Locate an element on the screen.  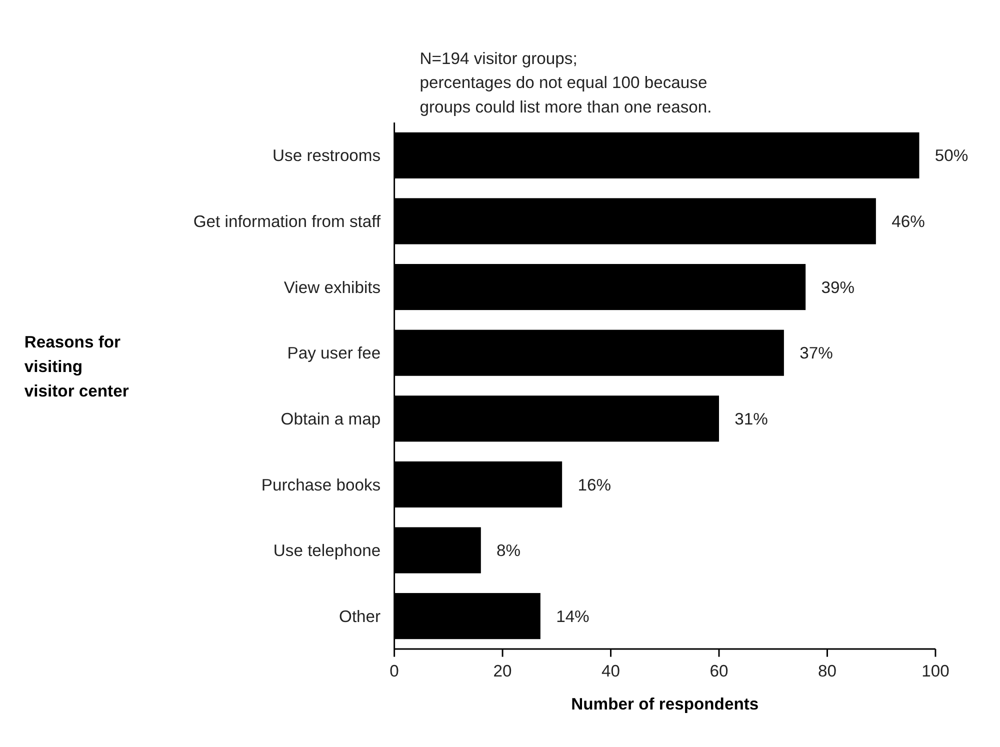
y-tick-label: Get information from staff is located at coordinates (287, 222).